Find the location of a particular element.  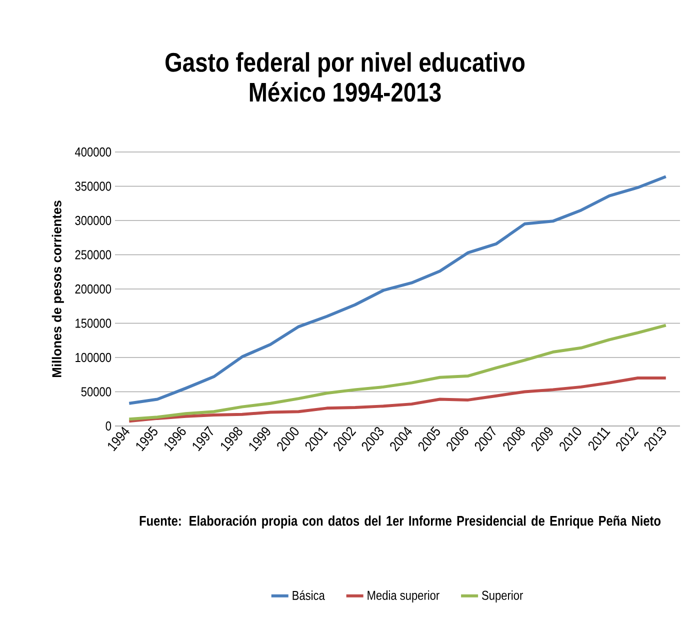

chart-title: Gasto federal por nivel educativo is located at coordinates (345, 65).